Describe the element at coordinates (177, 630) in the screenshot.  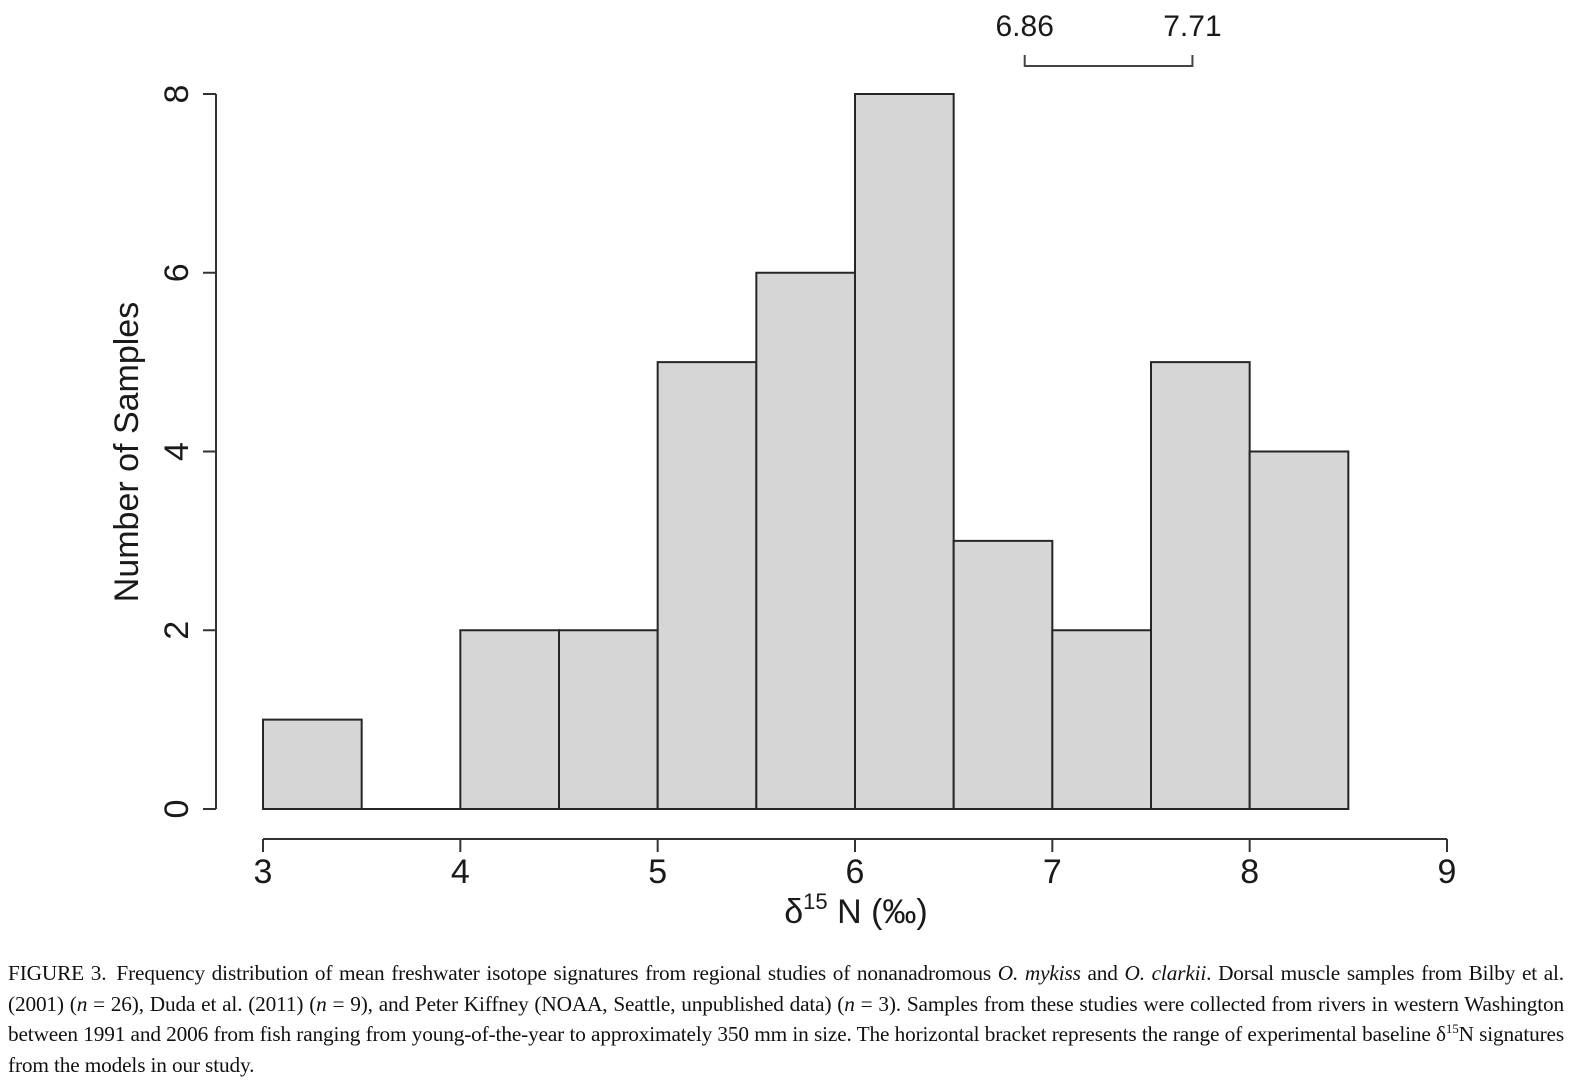
I see `y-tick-label: 2` at that location.